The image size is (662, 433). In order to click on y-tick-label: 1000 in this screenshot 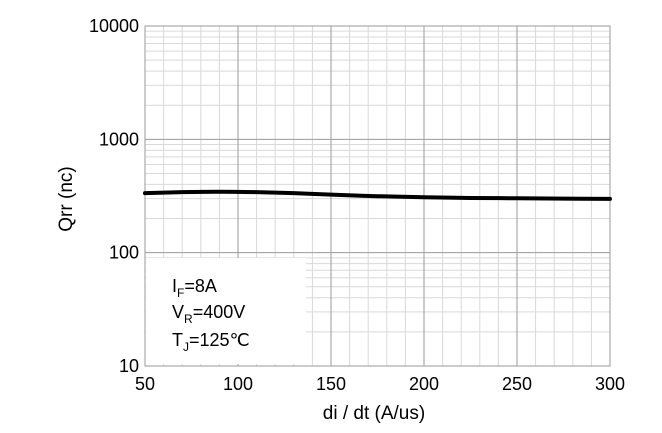, I will do `click(119, 139)`.